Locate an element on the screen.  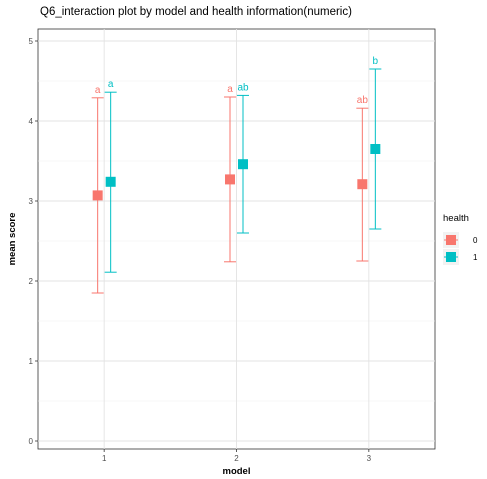
legend-label: 1 is located at coordinates (475, 257).